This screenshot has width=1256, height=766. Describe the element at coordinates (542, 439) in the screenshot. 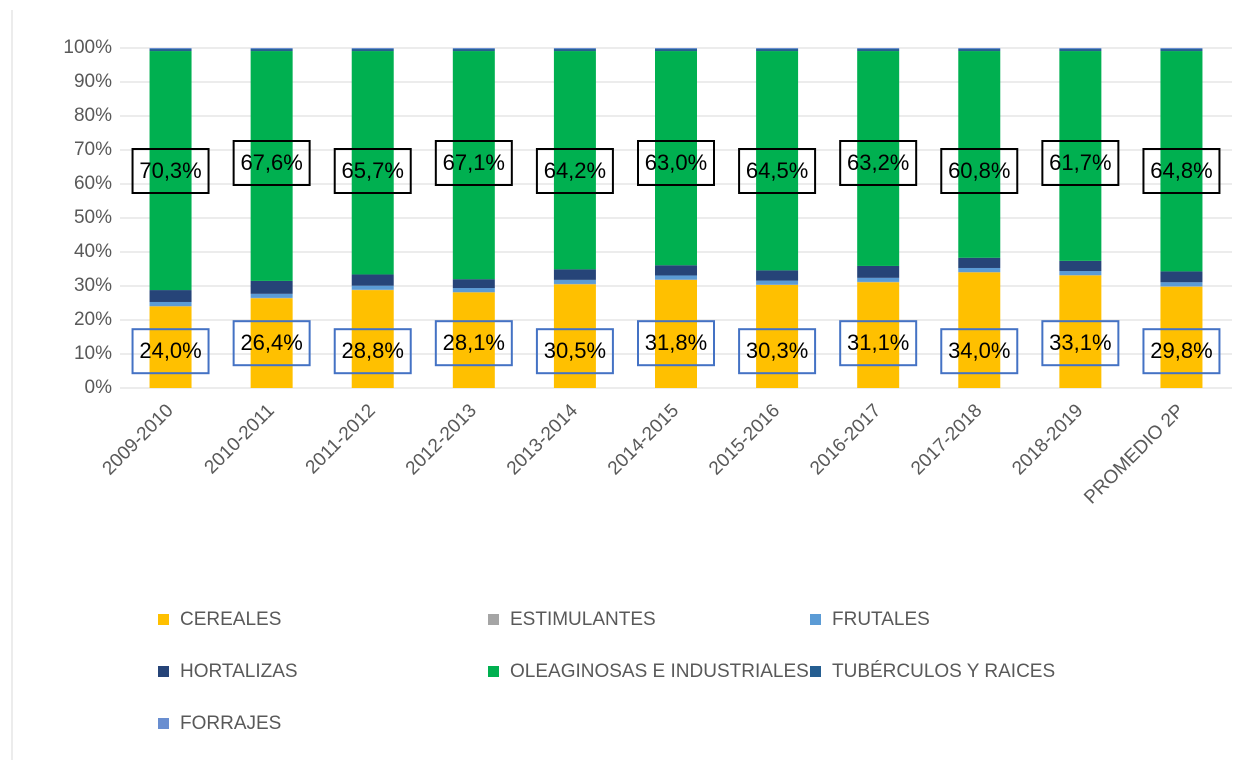

I see `x-tick-label: 2013-2014` at that location.